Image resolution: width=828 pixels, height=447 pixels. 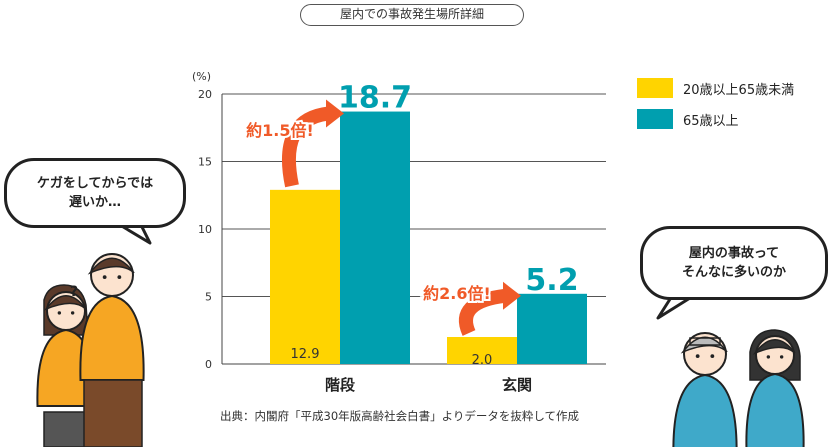 What do you see at coordinates (208, 364) in the screenshot?
I see `y-tick-label: 0` at bounding box center [208, 364].